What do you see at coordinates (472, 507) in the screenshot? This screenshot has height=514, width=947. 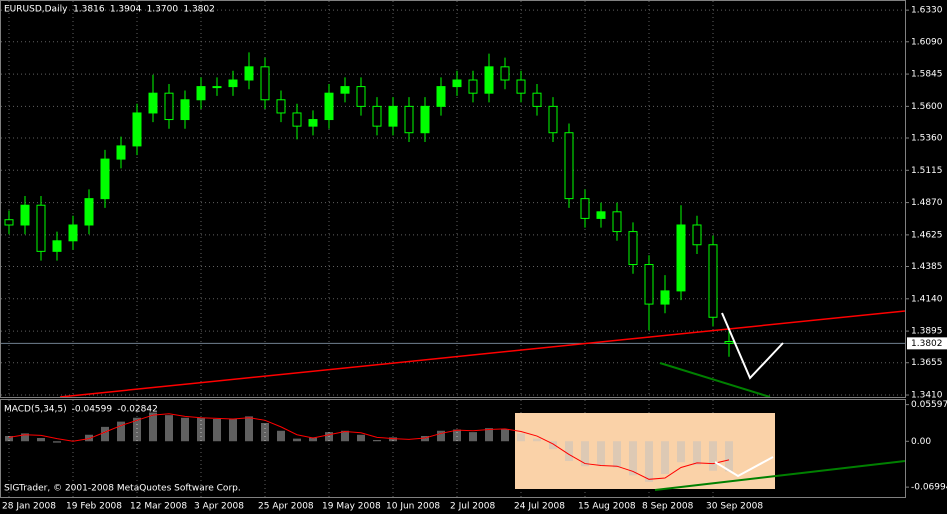 I see `x-tick-label: 2 Jul 2008` at bounding box center [472, 507].